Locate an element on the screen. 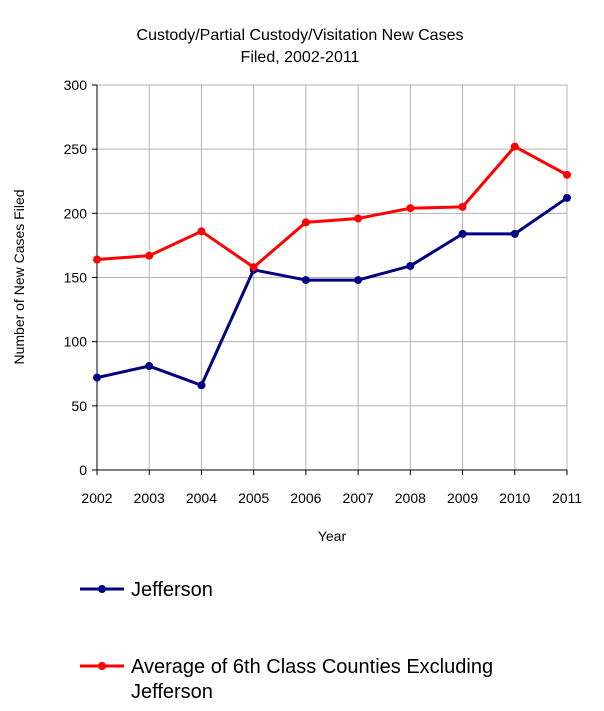 The image size is (604, 711). x-tick-label-2009: 2009 is located at coordinates (462, 498).